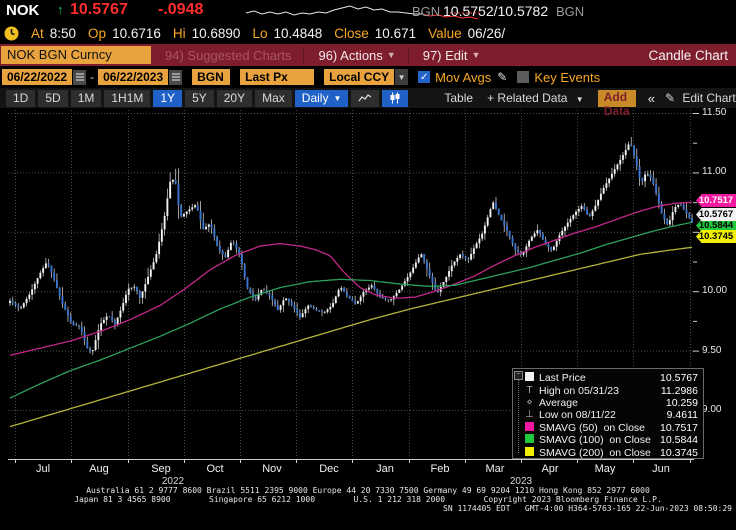 This screenshot has height=530, width=736. What do you see at coordinates (570, 11) in the screenshot?
I see `ask-source-label: BGN` at bounding box center [570, 11].